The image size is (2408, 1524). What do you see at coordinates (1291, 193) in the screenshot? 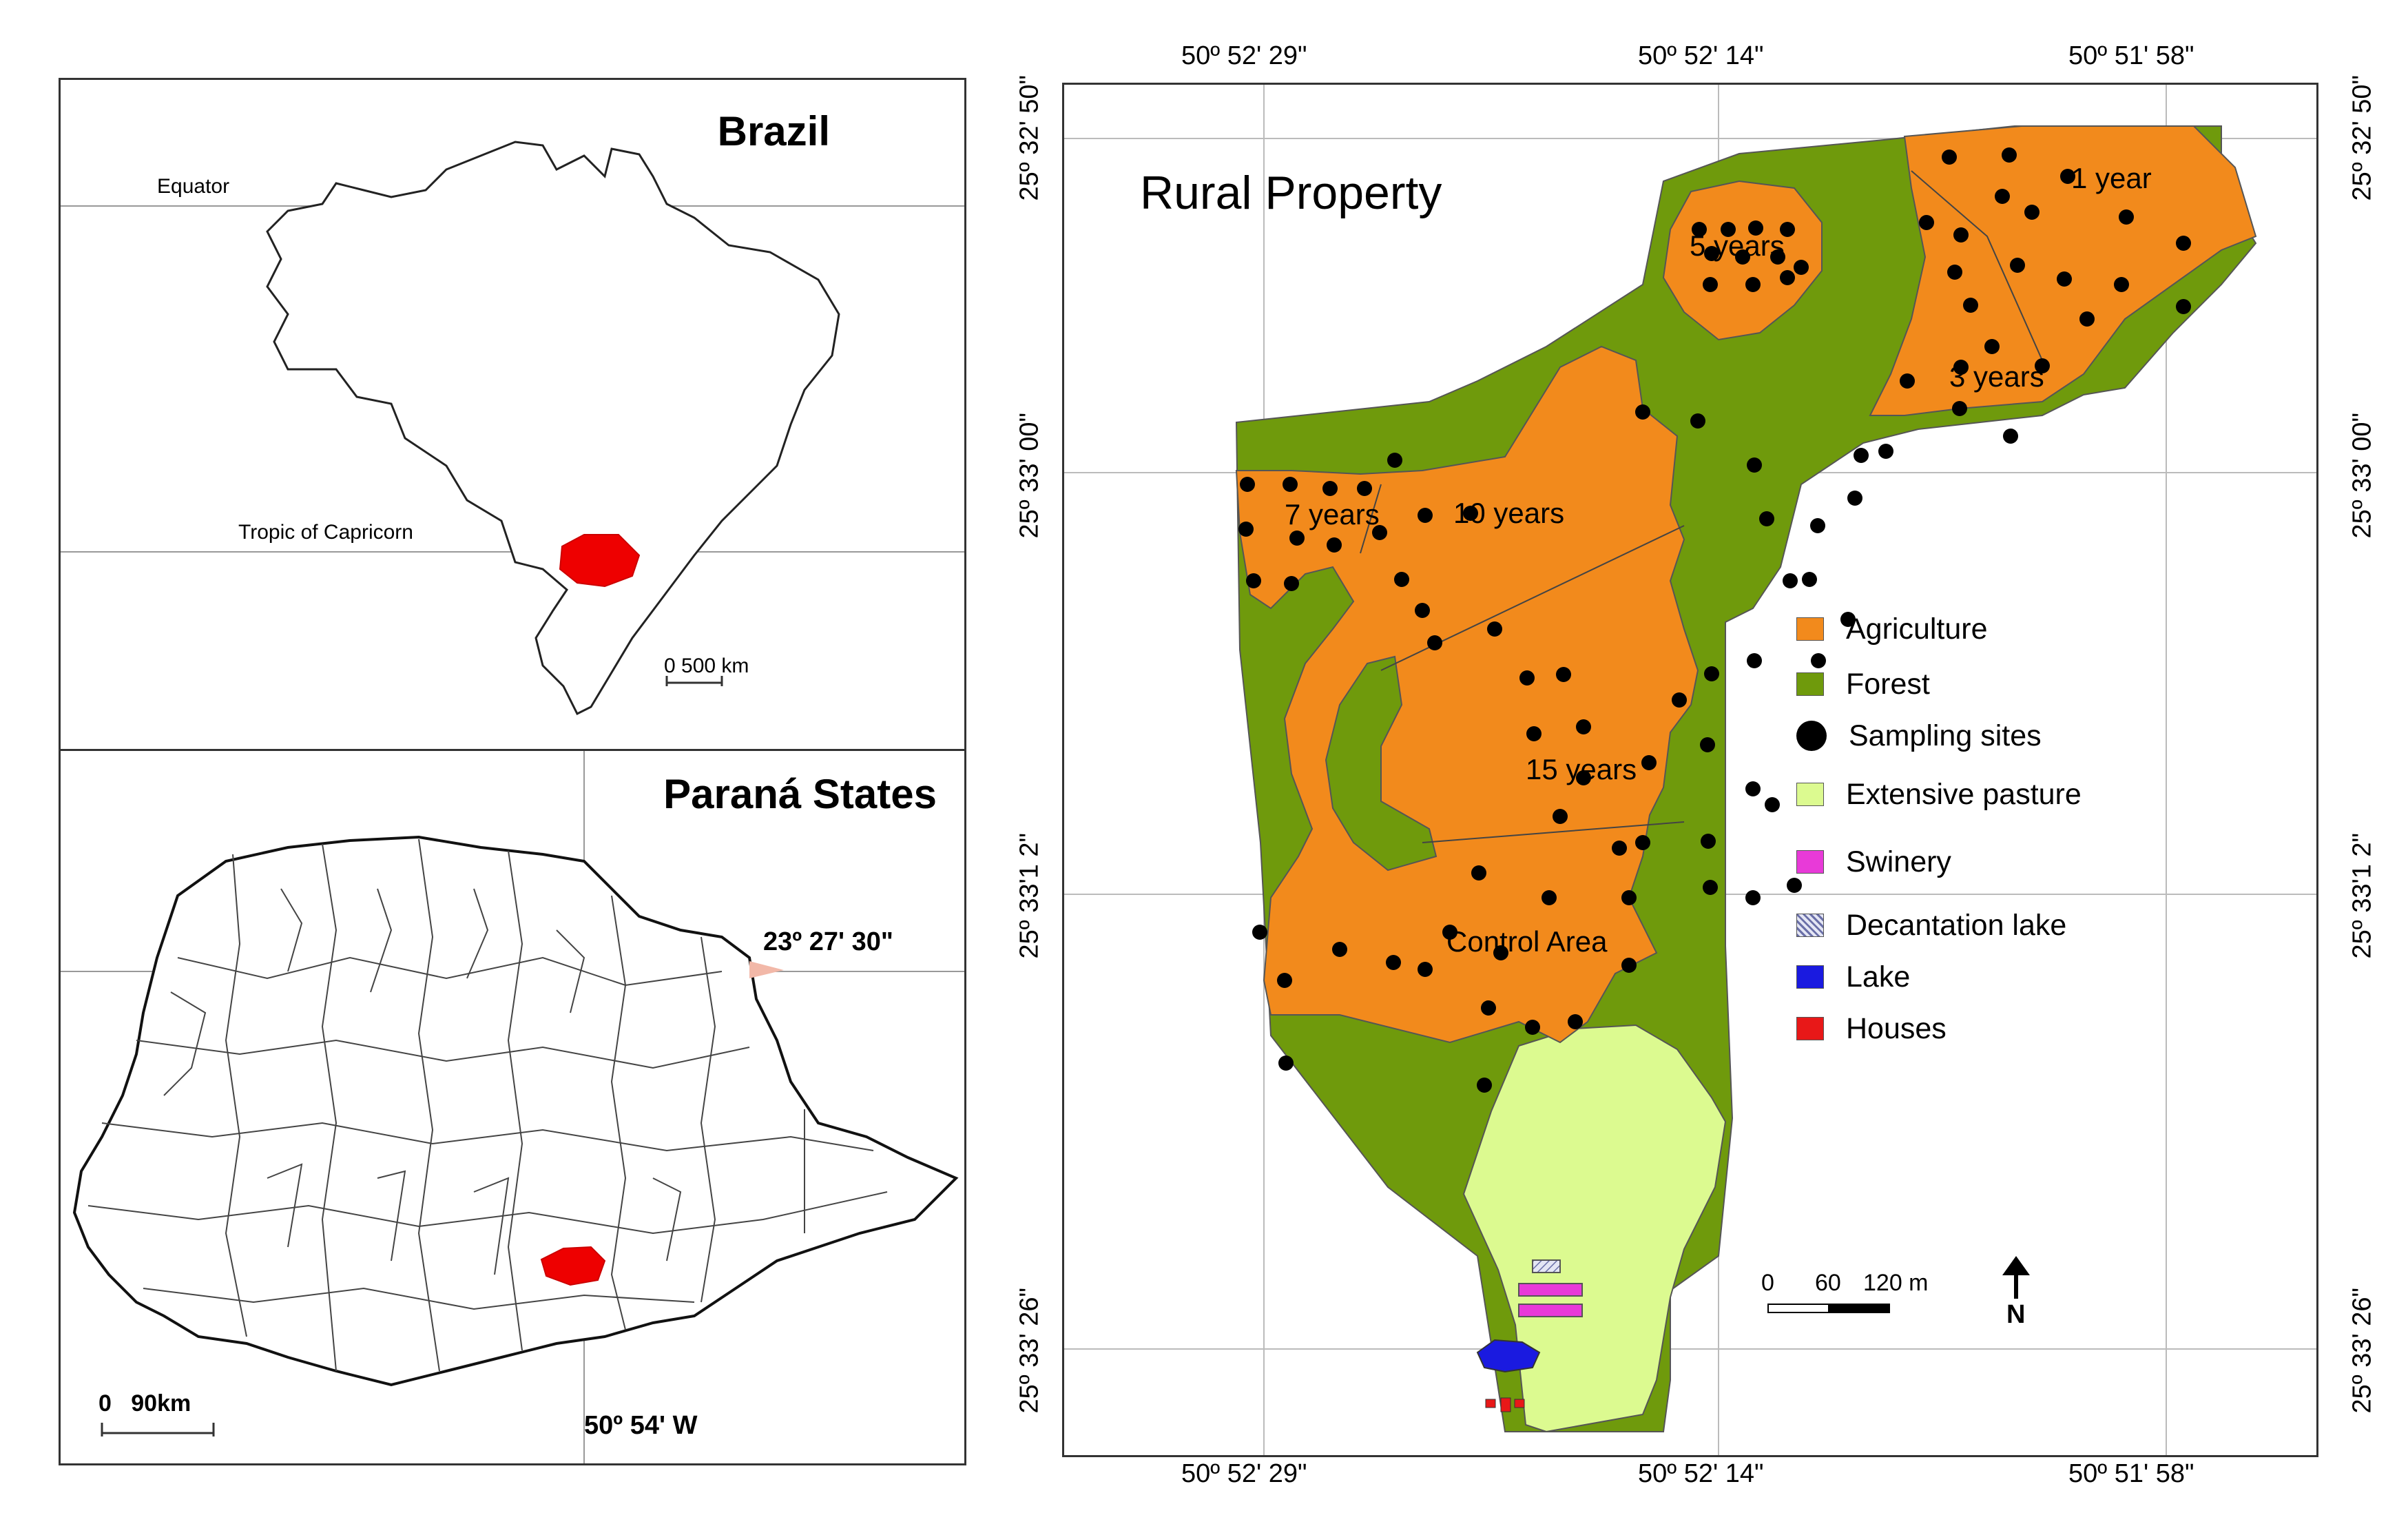
I see `property-title: Rural Property` at bounding box center [1291, 193].